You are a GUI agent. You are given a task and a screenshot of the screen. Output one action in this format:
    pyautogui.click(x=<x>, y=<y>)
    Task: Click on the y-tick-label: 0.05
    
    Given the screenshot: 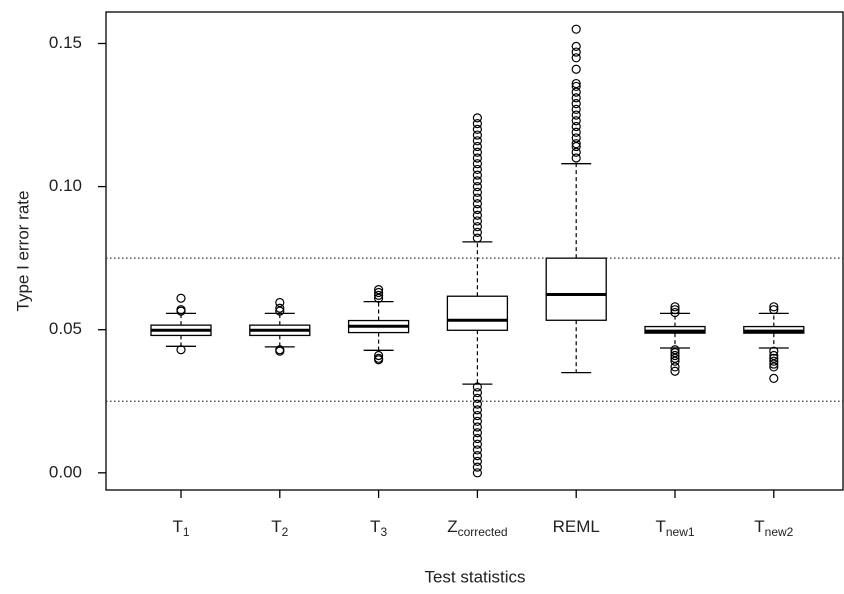 What is the action you would take?
    pyautogui.click(x=65, y=328)
    